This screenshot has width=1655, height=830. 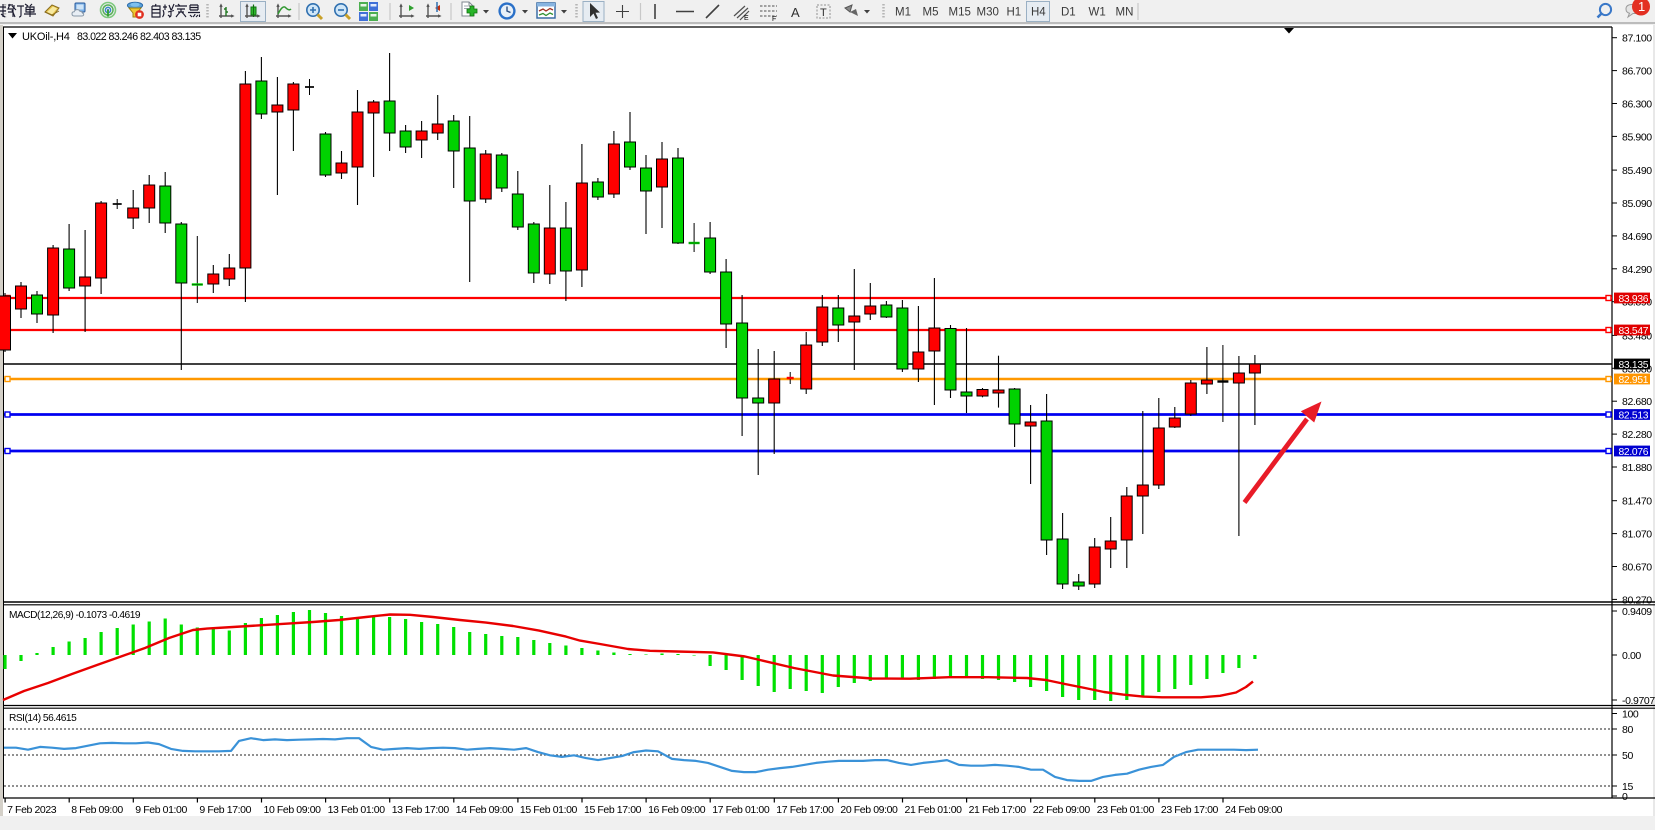 I want to click on svg-text: 83.022 83.246 82.403 83.135, so click(x=139, y=37).